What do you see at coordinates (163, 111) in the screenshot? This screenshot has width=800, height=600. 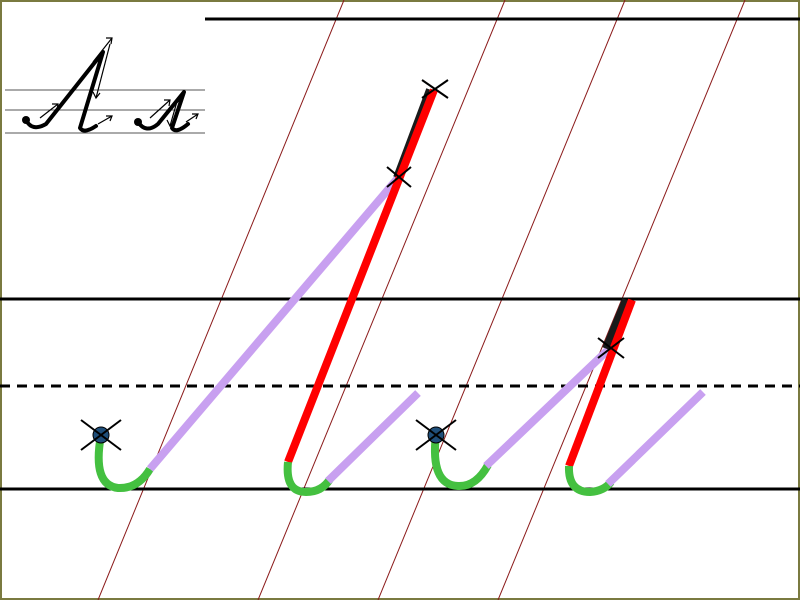 I see `sample-small-letter` at bounding box center [163, 111].